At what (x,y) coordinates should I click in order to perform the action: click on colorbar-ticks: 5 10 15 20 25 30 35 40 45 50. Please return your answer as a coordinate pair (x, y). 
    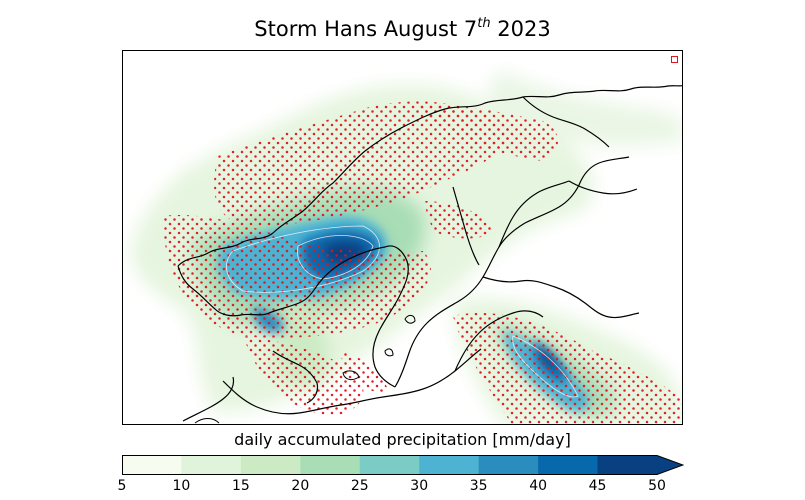
    Looking at the image, I should click on (402, 487).